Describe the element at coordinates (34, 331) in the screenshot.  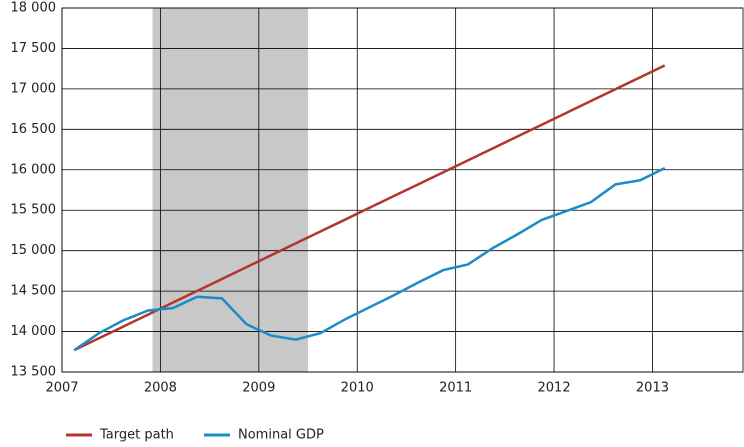
I see `y-tick-label: 14 000` at that location.